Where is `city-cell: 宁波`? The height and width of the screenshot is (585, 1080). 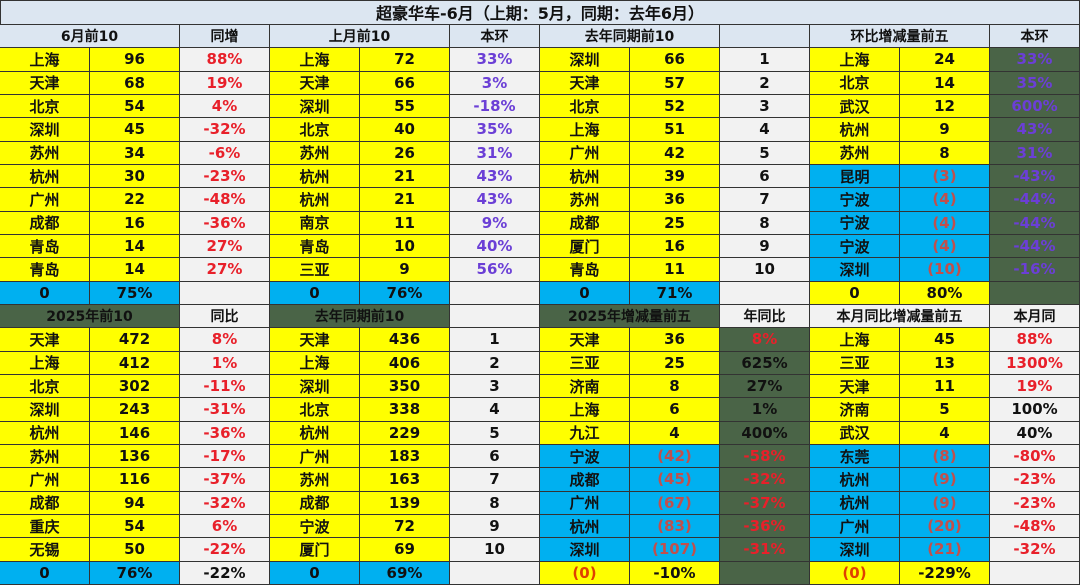
city-cell: 宁波 is located at coordinates (585, 456).